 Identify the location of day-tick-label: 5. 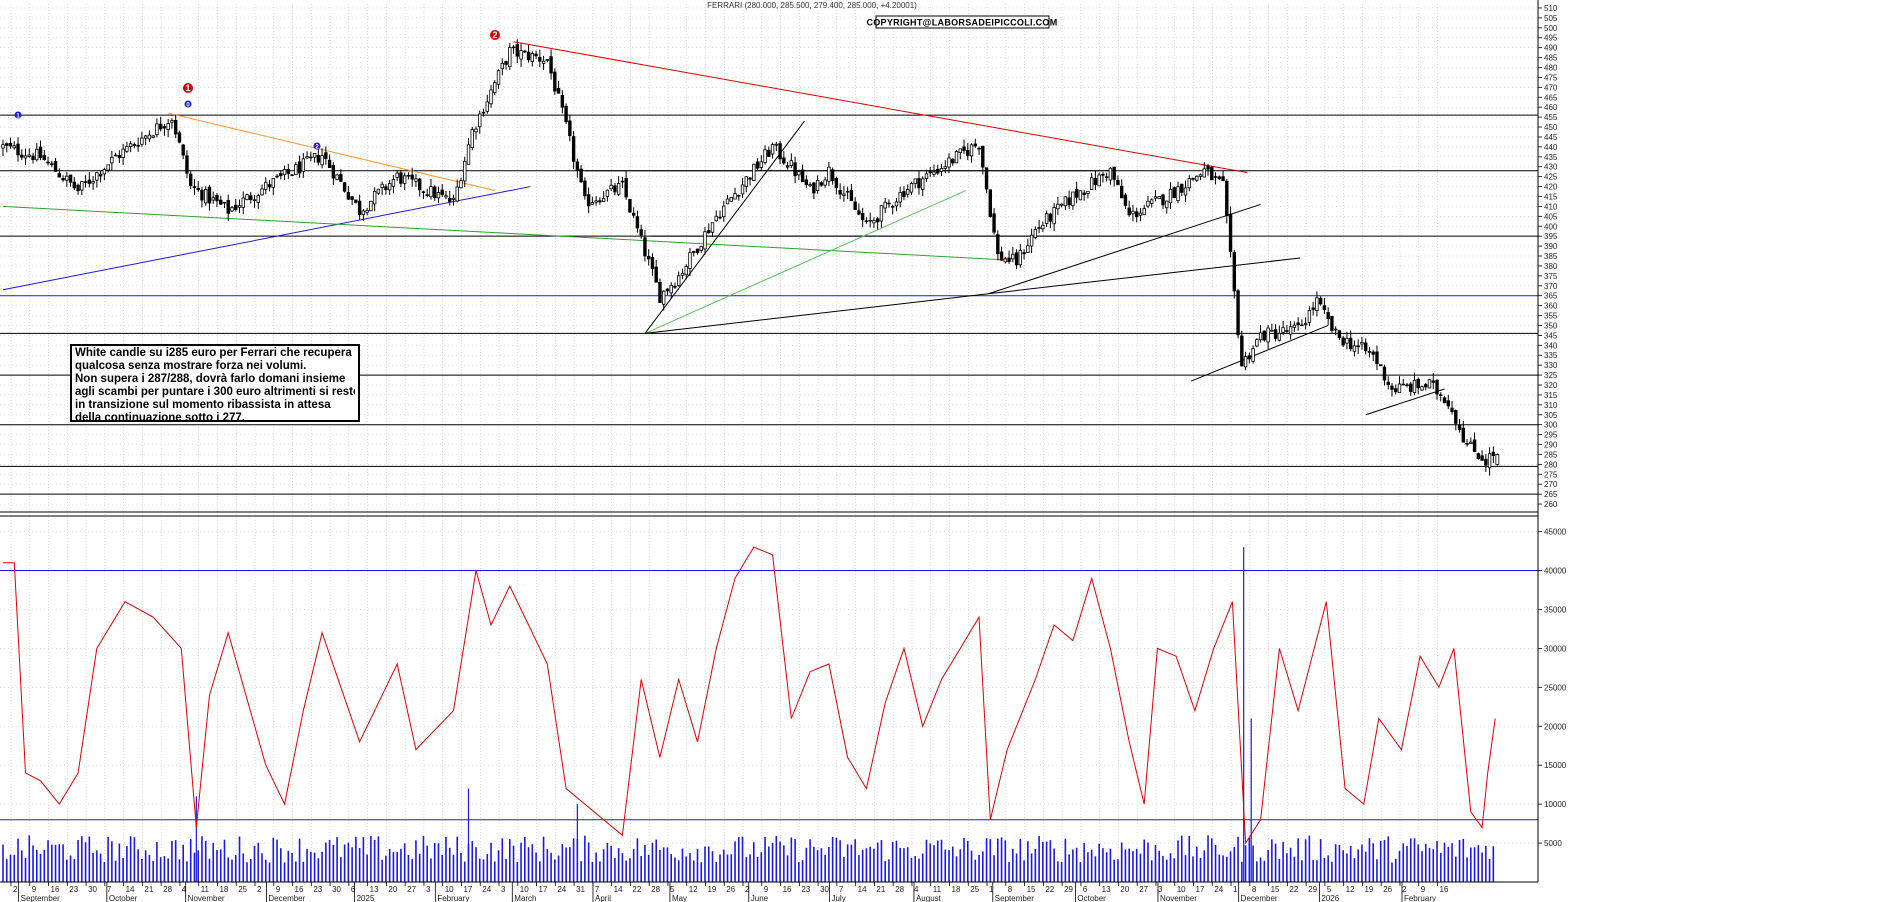
(672, 889).